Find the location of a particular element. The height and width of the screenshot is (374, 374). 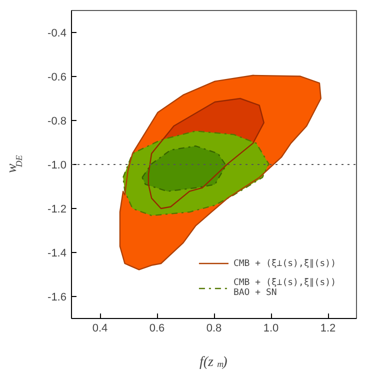

y-tick-label: -0.4 is located at coordinates (57, 34).